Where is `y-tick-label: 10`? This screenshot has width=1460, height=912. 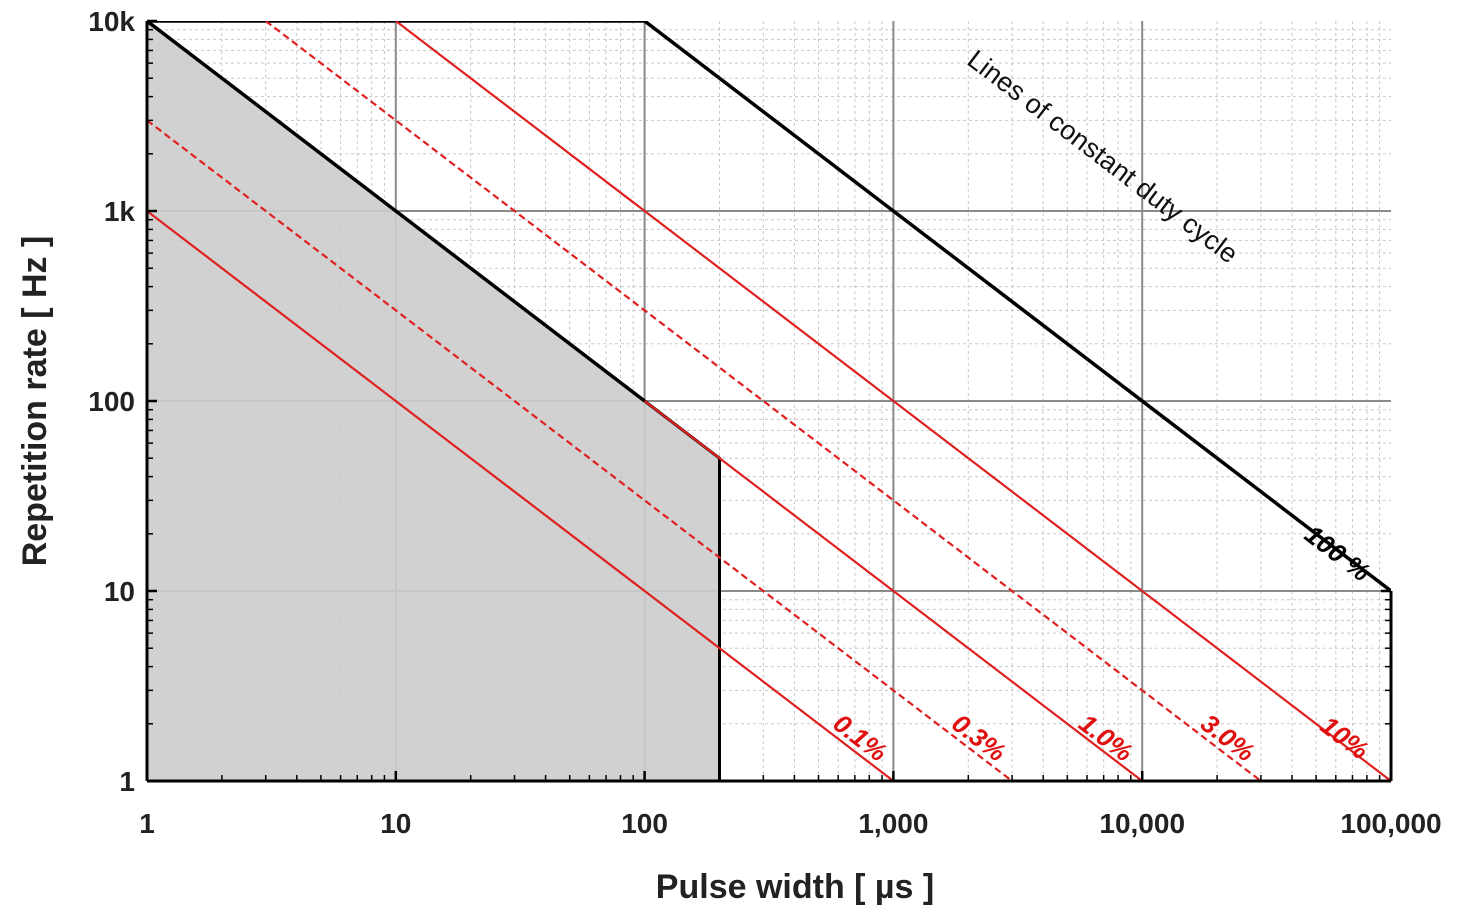
y-tick-label: 10 is located at coordinates (119, 591).